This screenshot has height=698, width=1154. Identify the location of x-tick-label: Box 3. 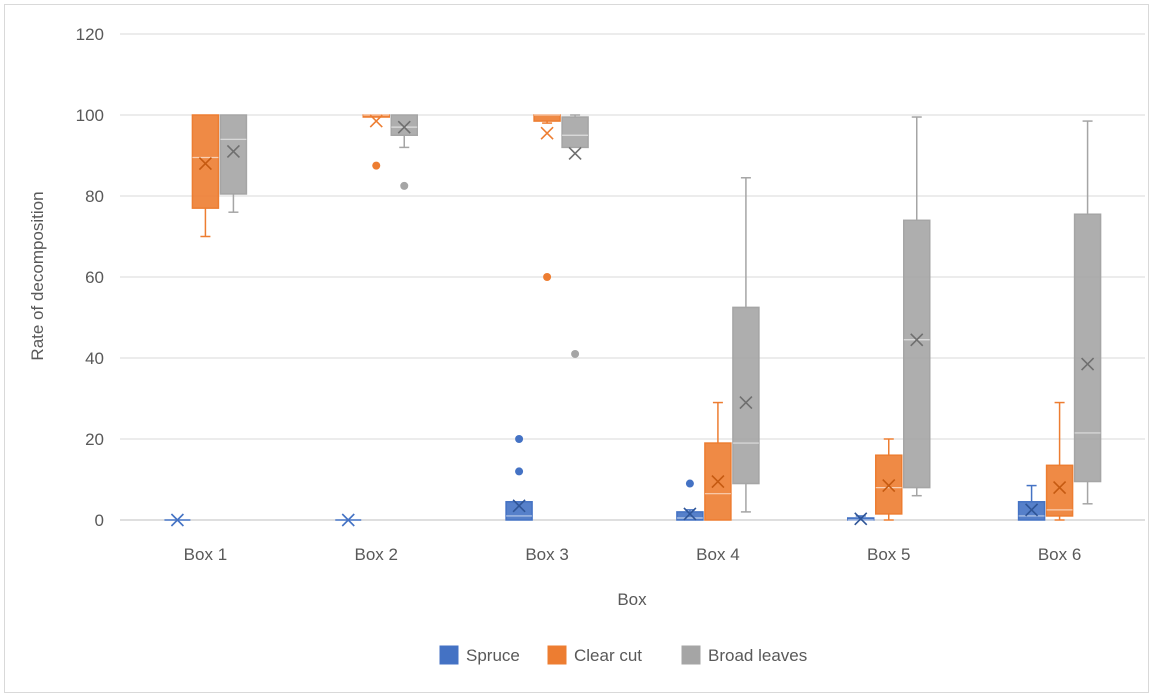
(546, 554).